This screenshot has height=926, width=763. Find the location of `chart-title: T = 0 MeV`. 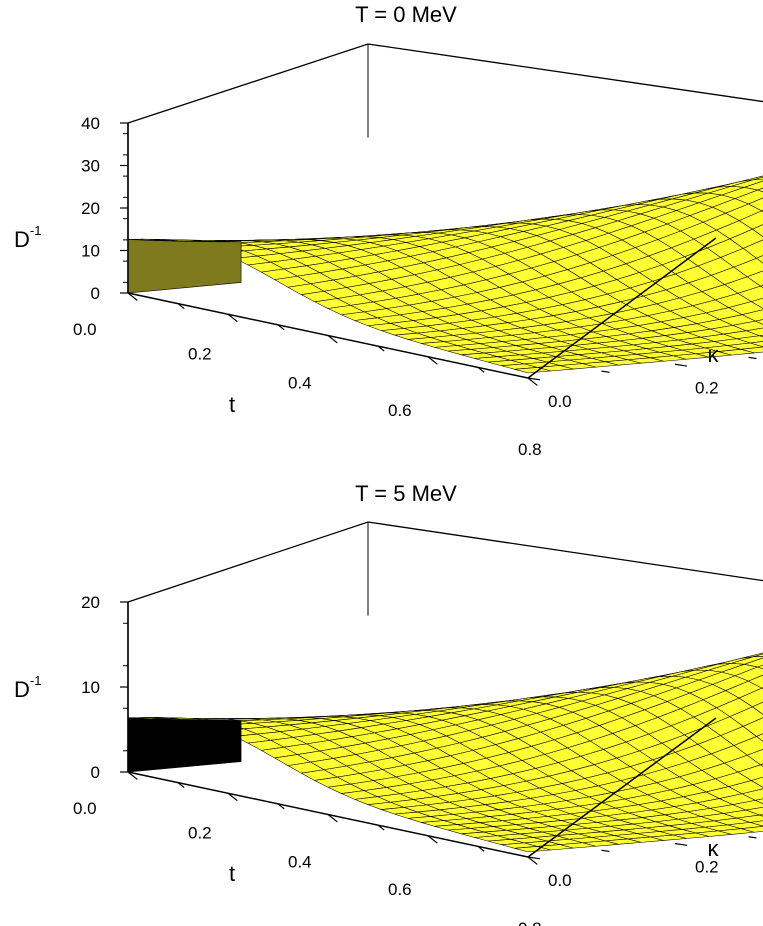

chart-title: T = 0 MeV is located at coordinates (406, 14).